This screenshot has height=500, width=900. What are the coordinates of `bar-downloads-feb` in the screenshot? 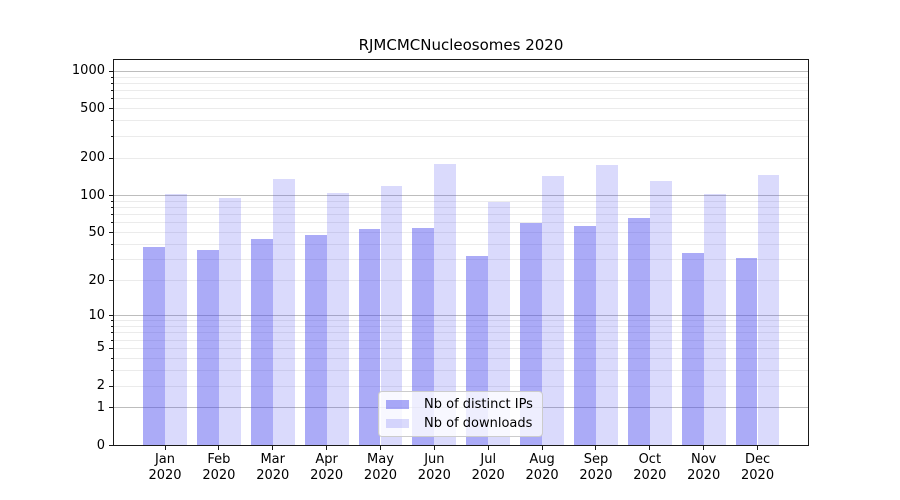 It's located at (229, 321).